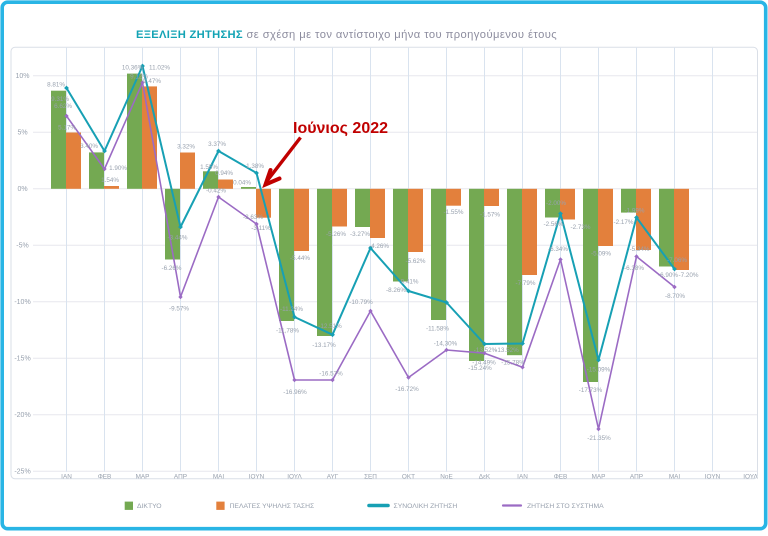  Describe the element at coordinates (242, 183) in the screenshot. I see `svg-text: 0.04%` at that location.